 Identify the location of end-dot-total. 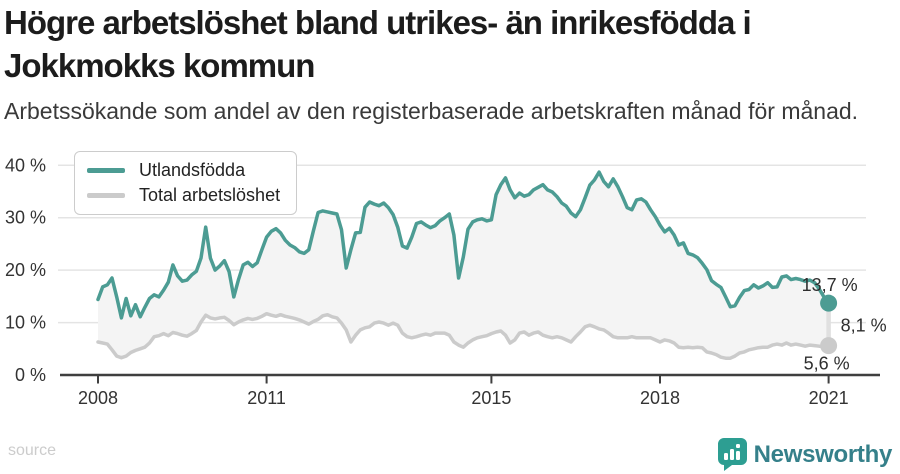
(829, 346).